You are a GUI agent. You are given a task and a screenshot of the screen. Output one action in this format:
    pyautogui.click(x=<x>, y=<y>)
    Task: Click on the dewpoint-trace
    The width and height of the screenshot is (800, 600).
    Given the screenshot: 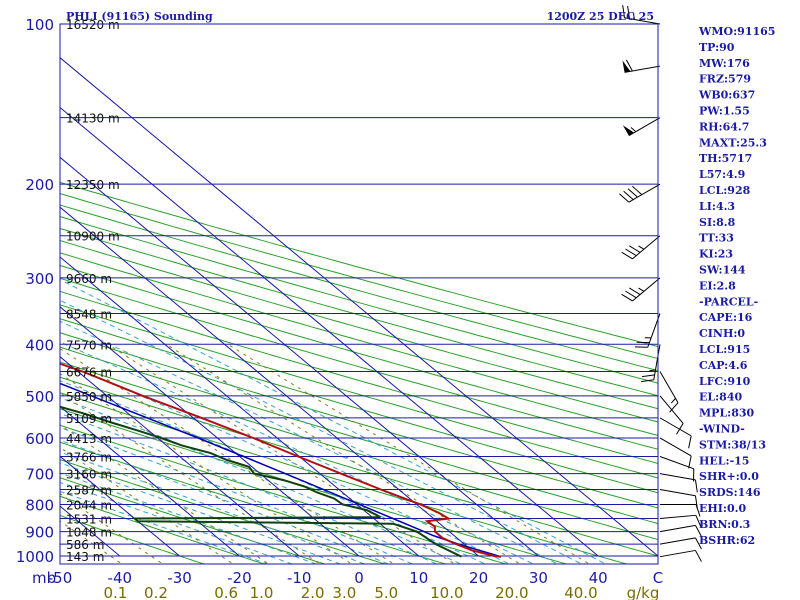 What is the action you would take?
    pyautogui.click(x=261, y=481)
    